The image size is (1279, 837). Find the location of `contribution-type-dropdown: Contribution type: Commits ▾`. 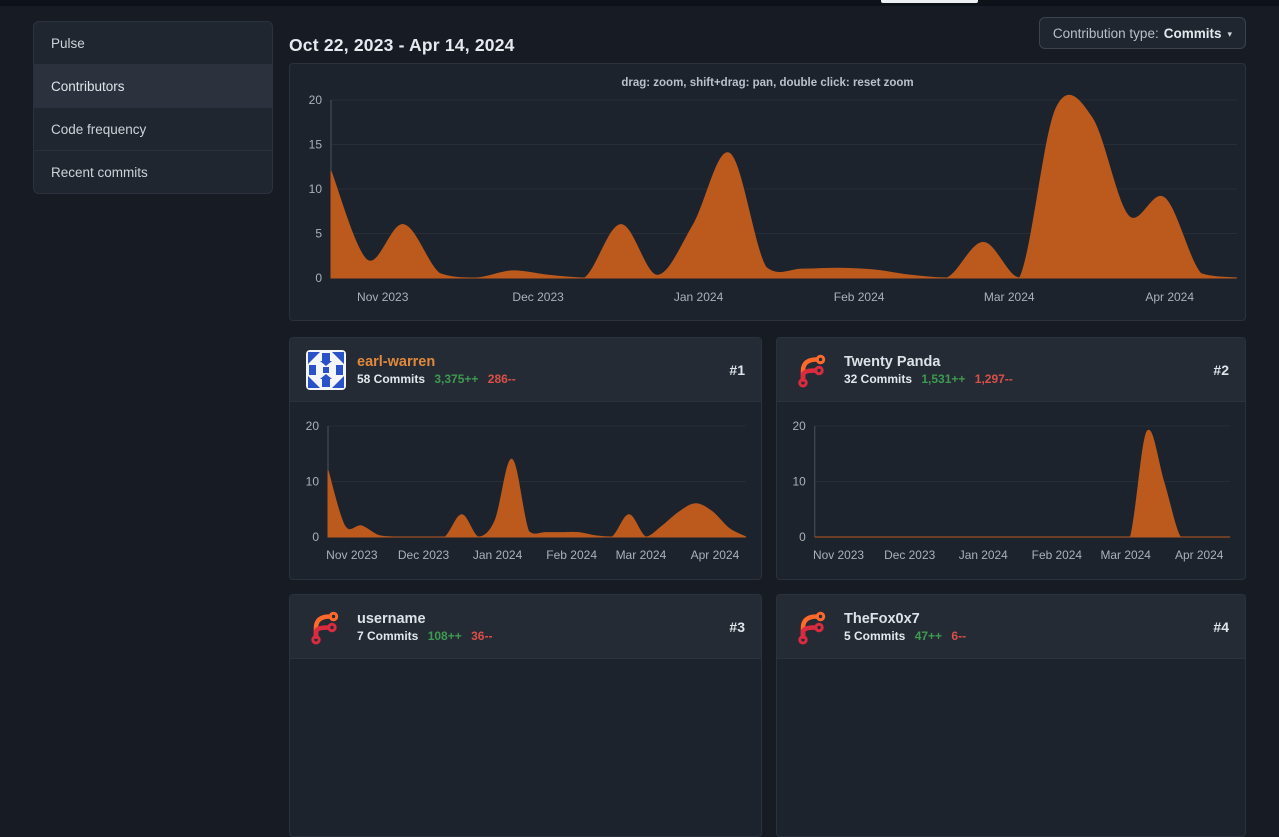

contribution-type-dropdown: Contribution type: Commits ▾ is located at coordinates (1142, 33).